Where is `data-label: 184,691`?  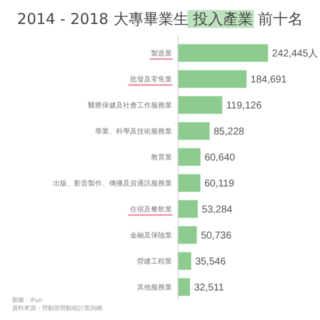 data-label: 184,691 is located at coordinates (269, 80).